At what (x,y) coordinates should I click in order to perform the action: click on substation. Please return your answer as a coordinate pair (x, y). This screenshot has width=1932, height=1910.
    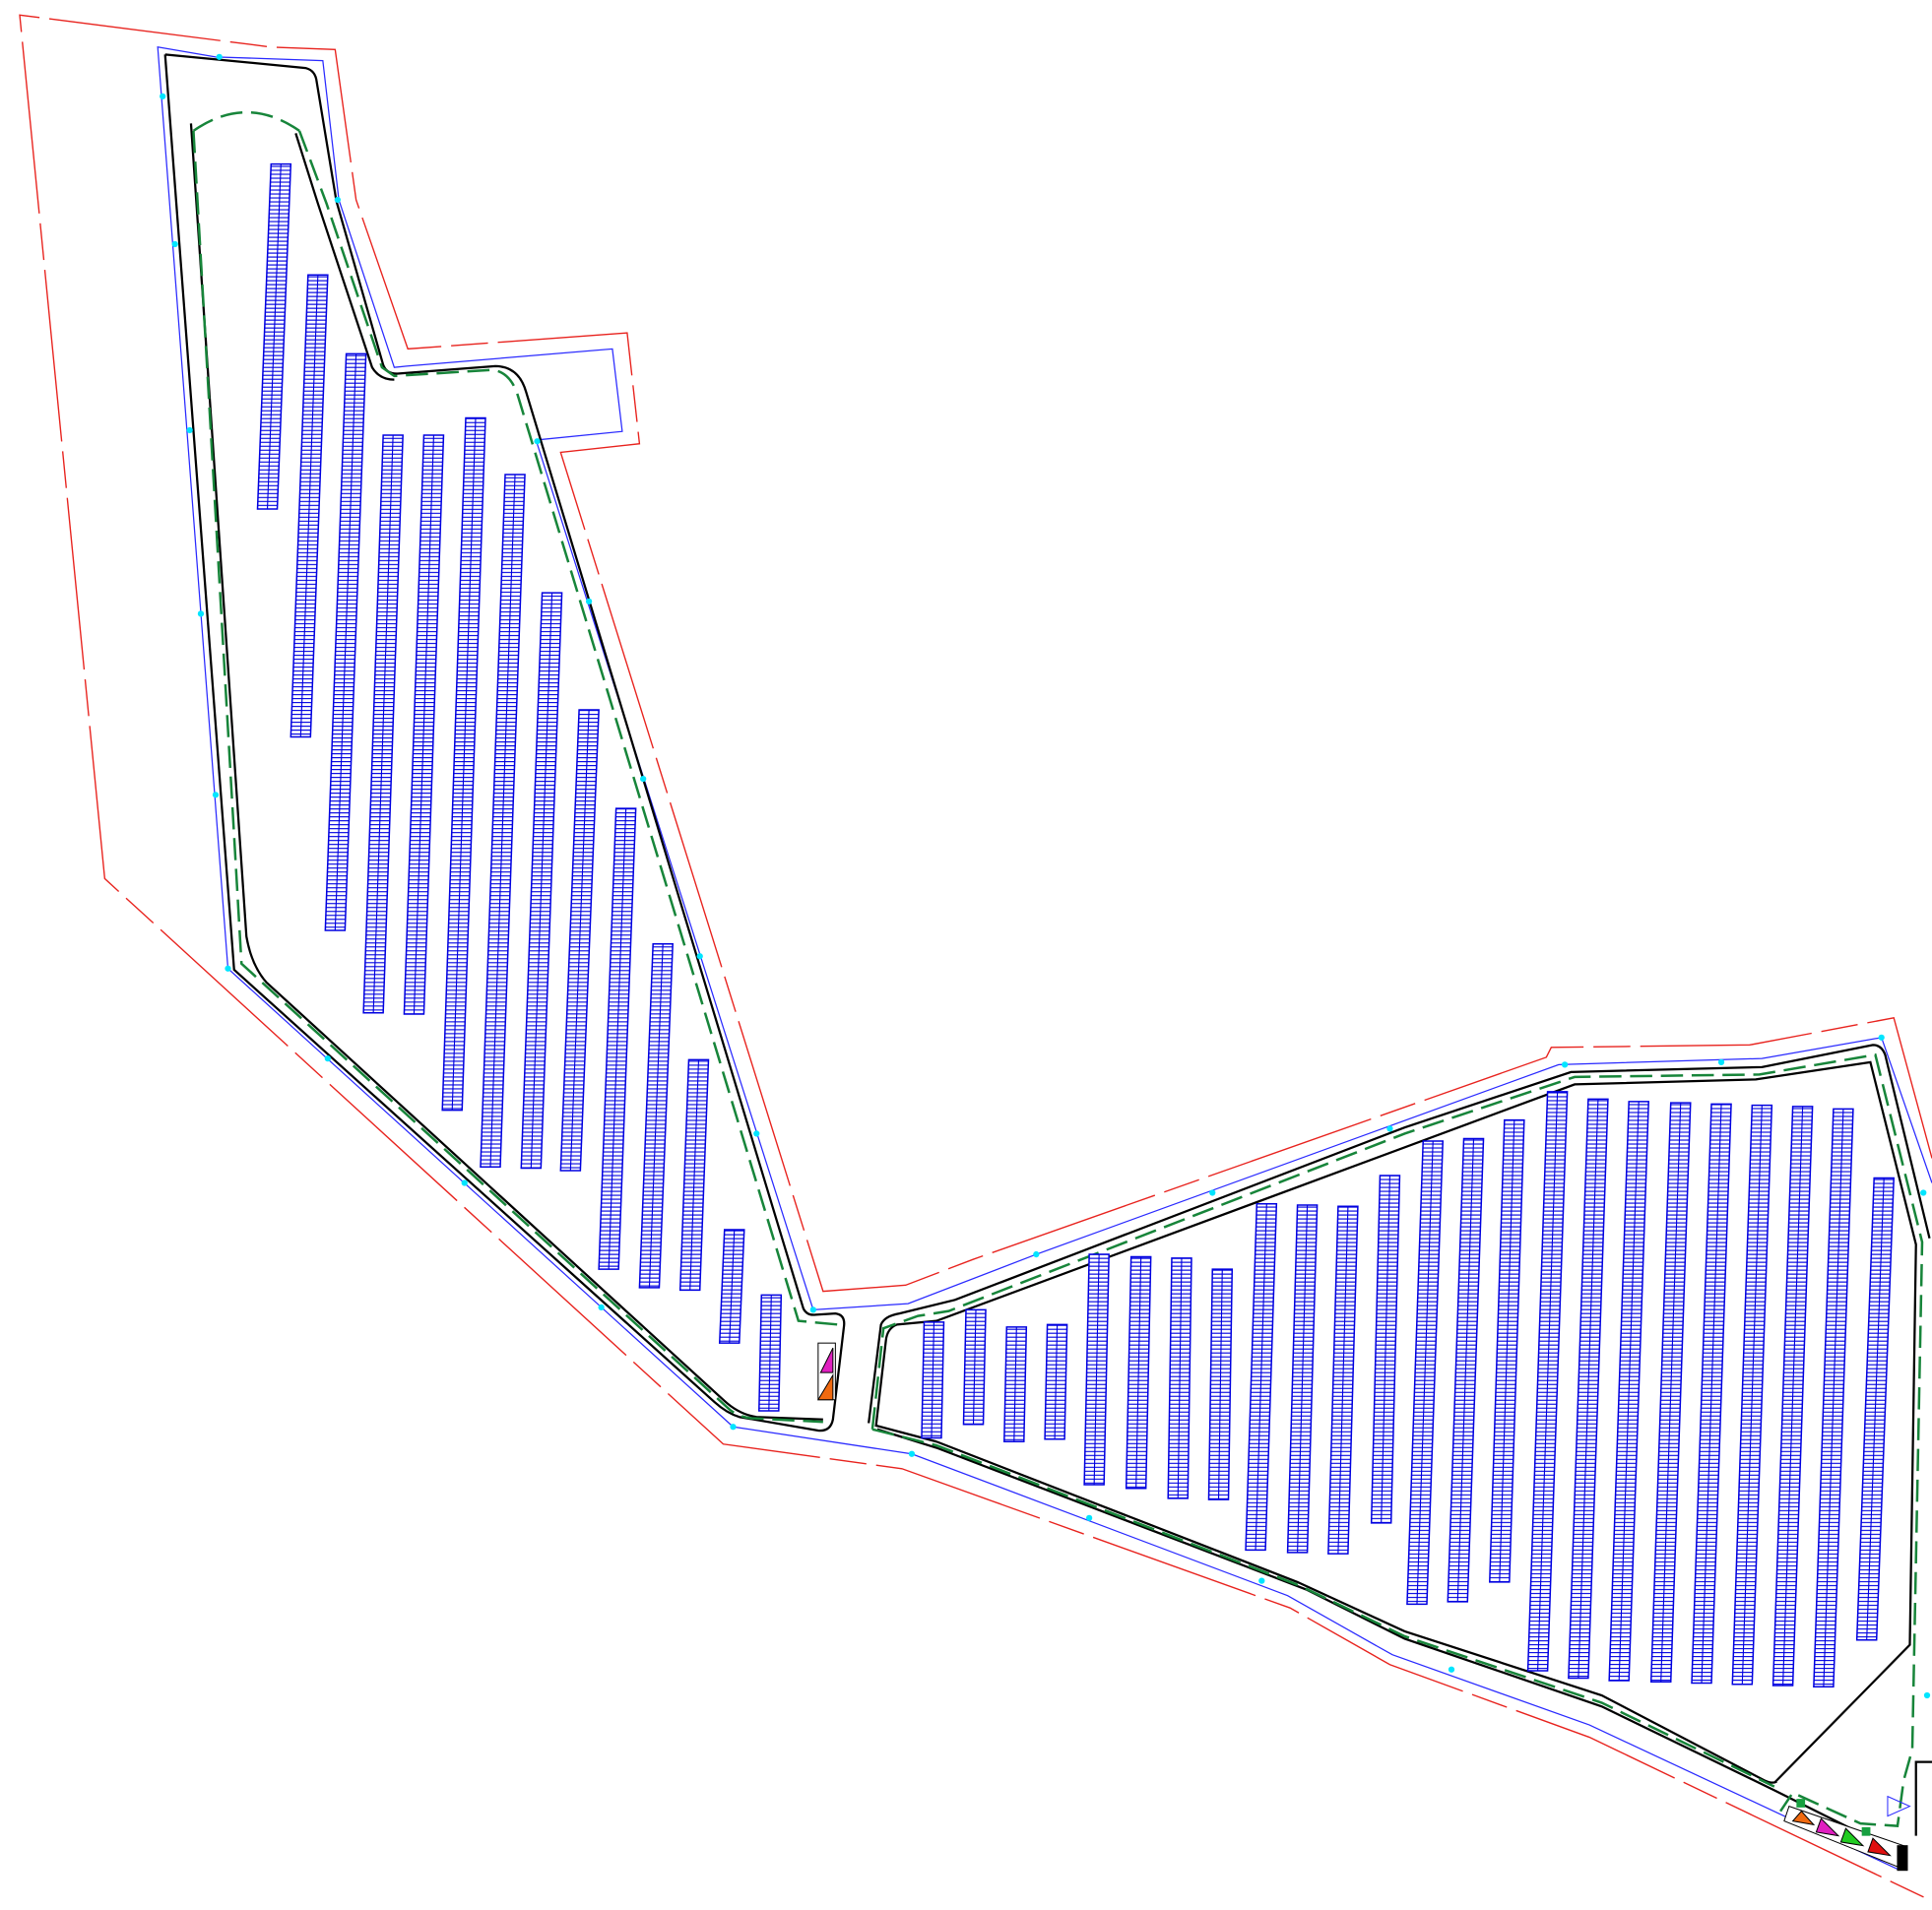
    Looking at the image, I should click on (1847, 1834).